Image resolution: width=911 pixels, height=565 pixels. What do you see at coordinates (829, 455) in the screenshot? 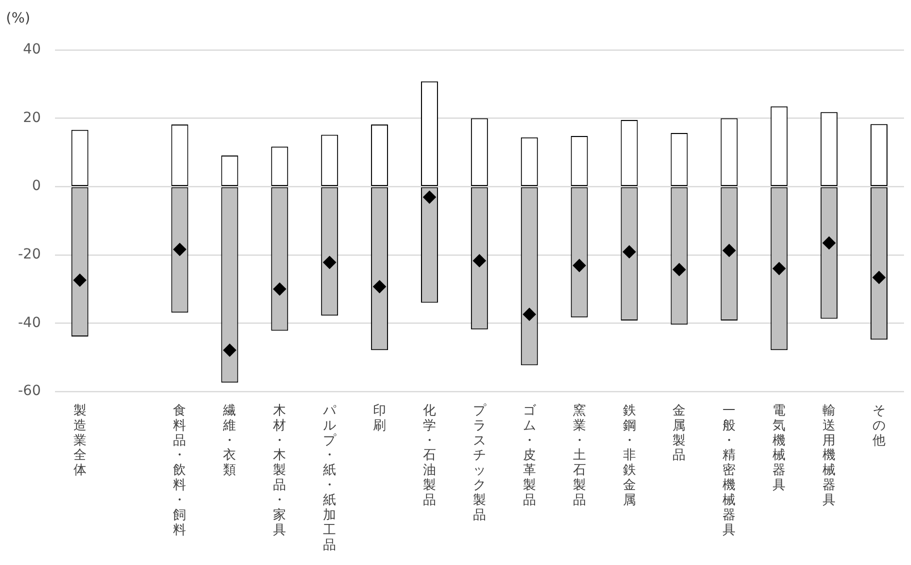
I see `x-tick-label: 輸送用機械器具` at bounding box center [829, 455].